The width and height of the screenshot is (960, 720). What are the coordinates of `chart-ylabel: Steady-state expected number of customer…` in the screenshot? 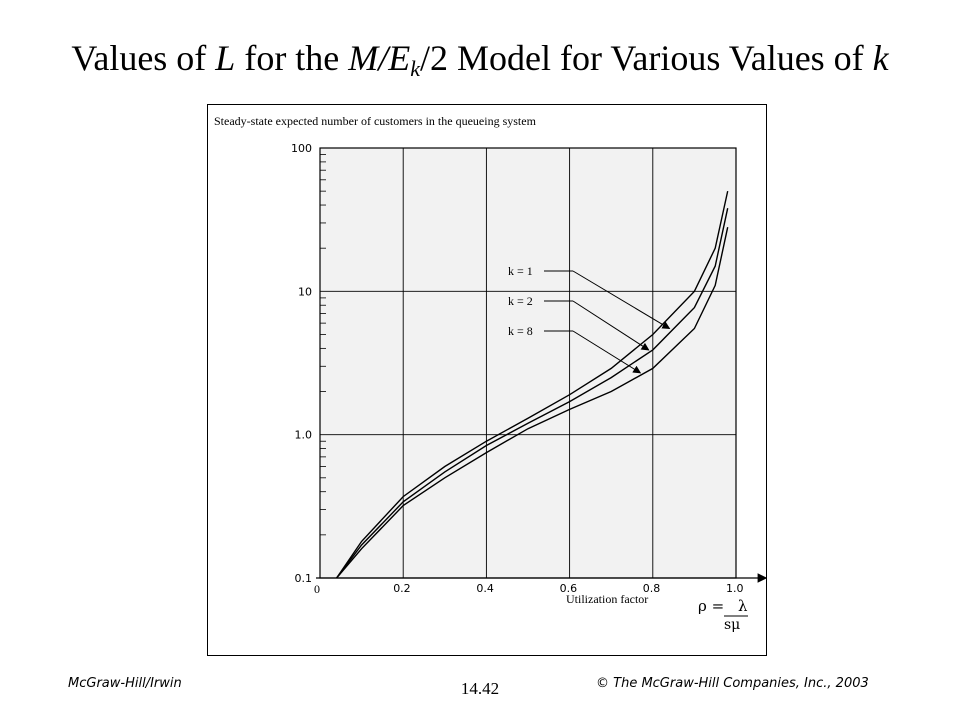 It's located at (375, 121).